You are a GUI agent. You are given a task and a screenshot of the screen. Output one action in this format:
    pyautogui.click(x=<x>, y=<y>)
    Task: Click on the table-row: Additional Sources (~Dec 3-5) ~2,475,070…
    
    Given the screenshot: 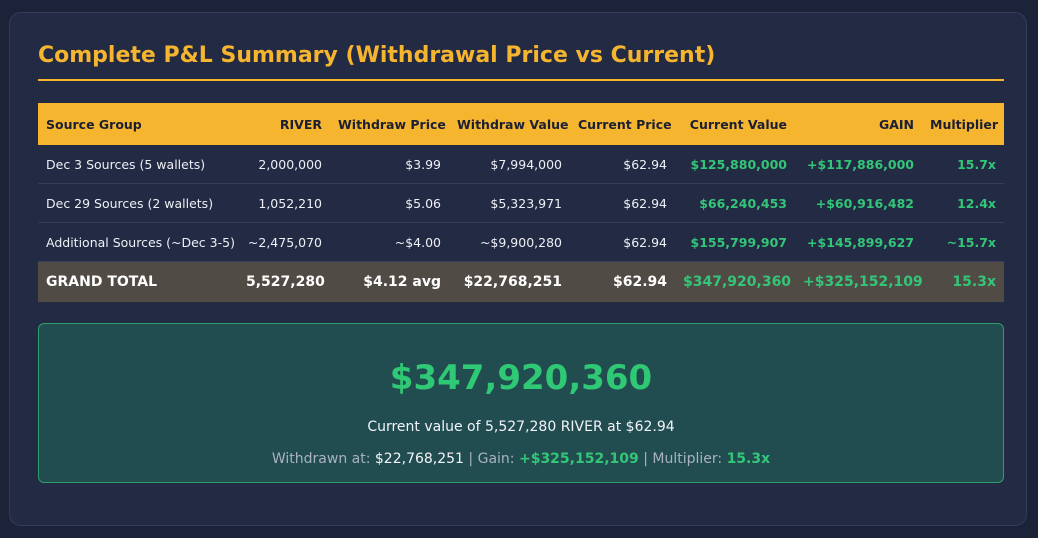 What is the action you would take?
    pyautogui.click(x=521, y=242)
    